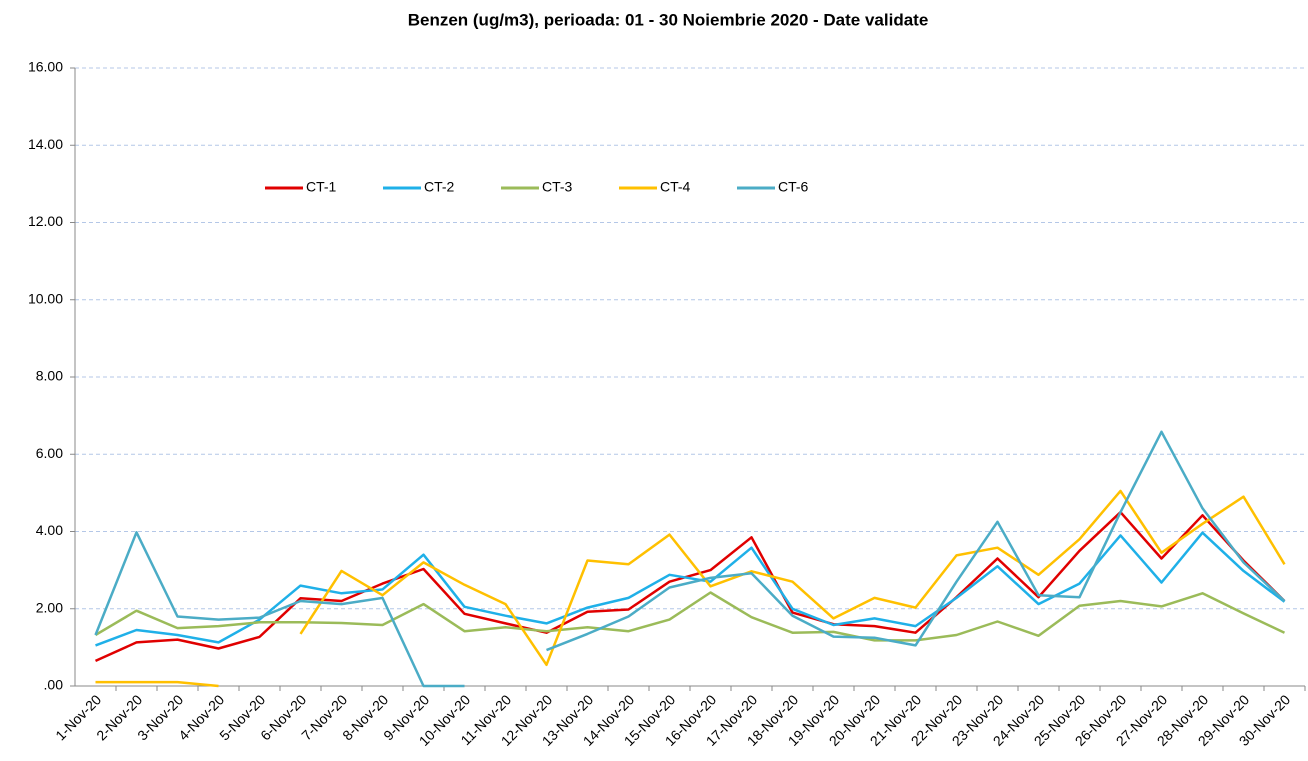  Describe the element at coordinates (793, 187) in the screenshot. I see `legend-label: CT-6` at that location.